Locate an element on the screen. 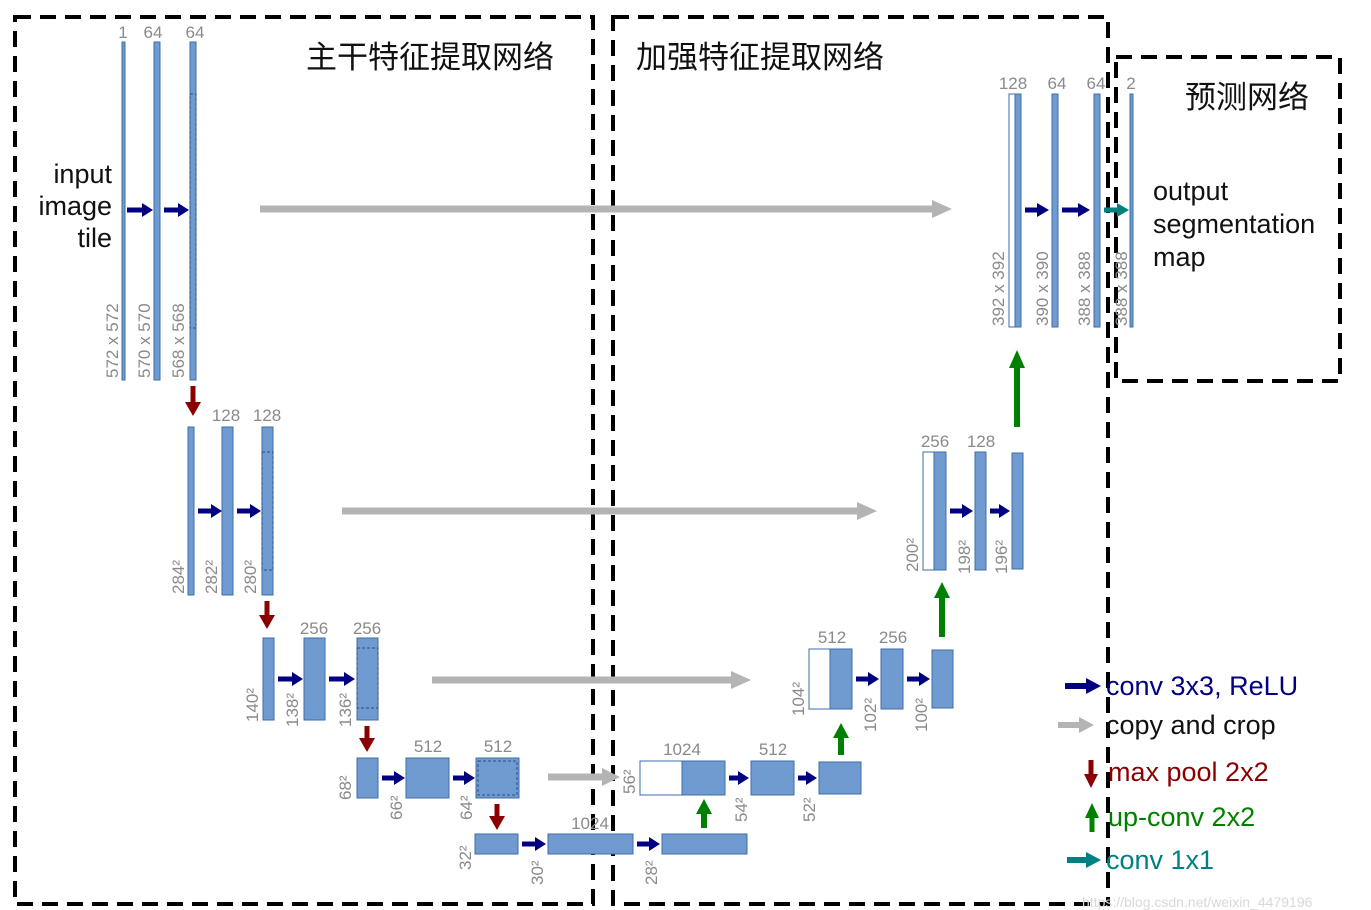 Image resolution: width=1371 pixels, height=910 pixels. upconv-arrow-3-head is located at coordinates (841, 730).